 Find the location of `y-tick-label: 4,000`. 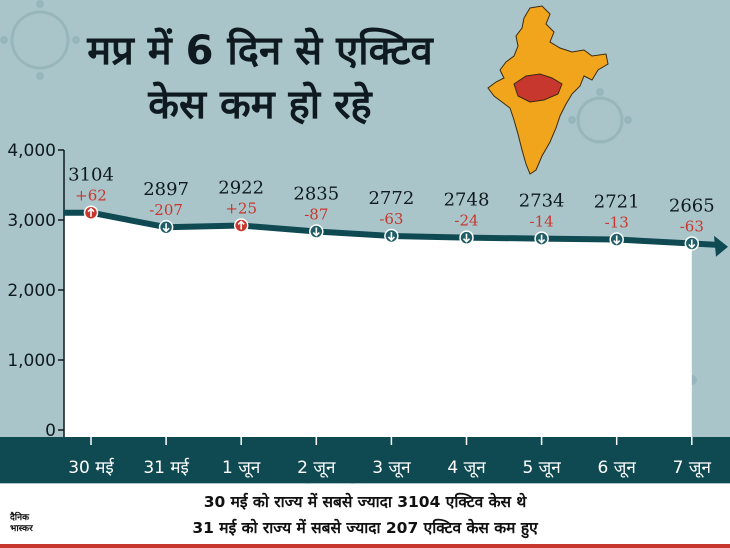

y-tick-label: 4,000 is located at coordinates (31, 151).